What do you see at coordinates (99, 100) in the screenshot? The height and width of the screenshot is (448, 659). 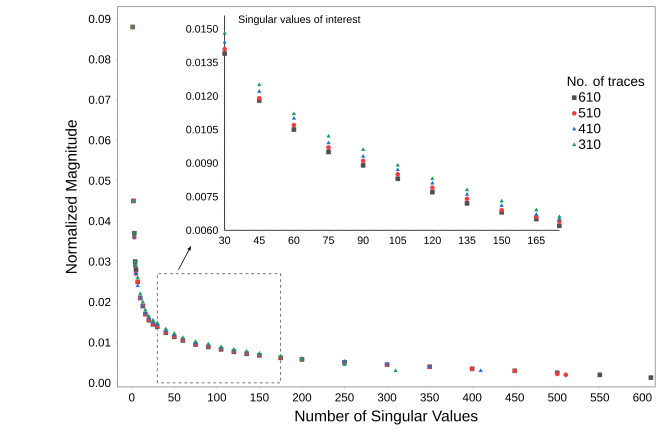 I see `y-tick-label: 0.07` at bounding box center [99, 100].